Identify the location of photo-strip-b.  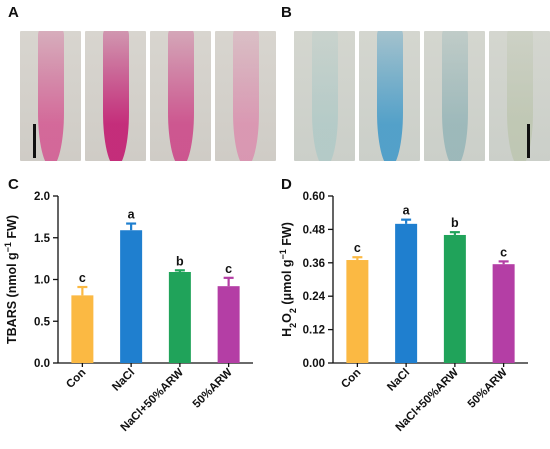
(422, 96).